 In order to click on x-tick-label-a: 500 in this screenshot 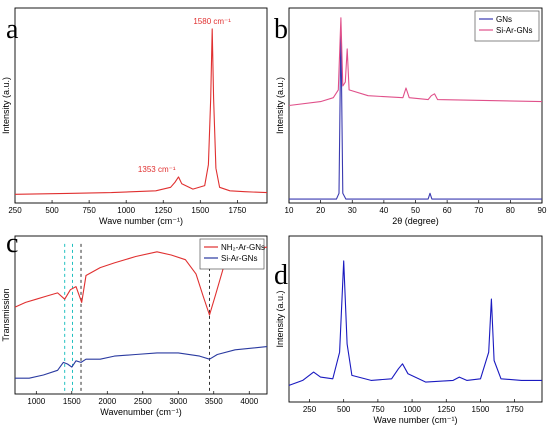, I will do `click(52, 210)`.